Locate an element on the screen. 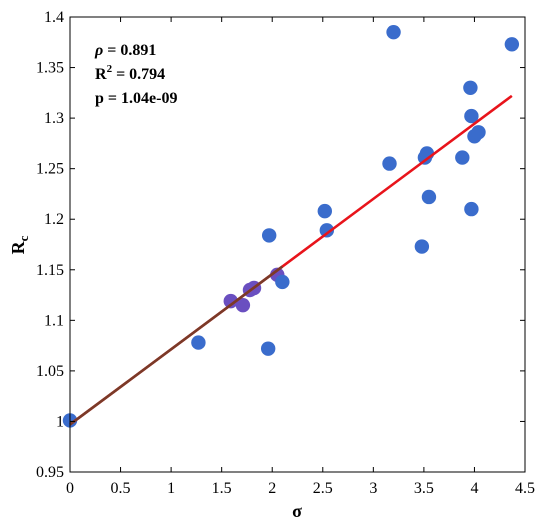 Image resolution: width=550 pixels, height=523 pixels. r2-superscript: 2 is located at coordinates (110, 69).